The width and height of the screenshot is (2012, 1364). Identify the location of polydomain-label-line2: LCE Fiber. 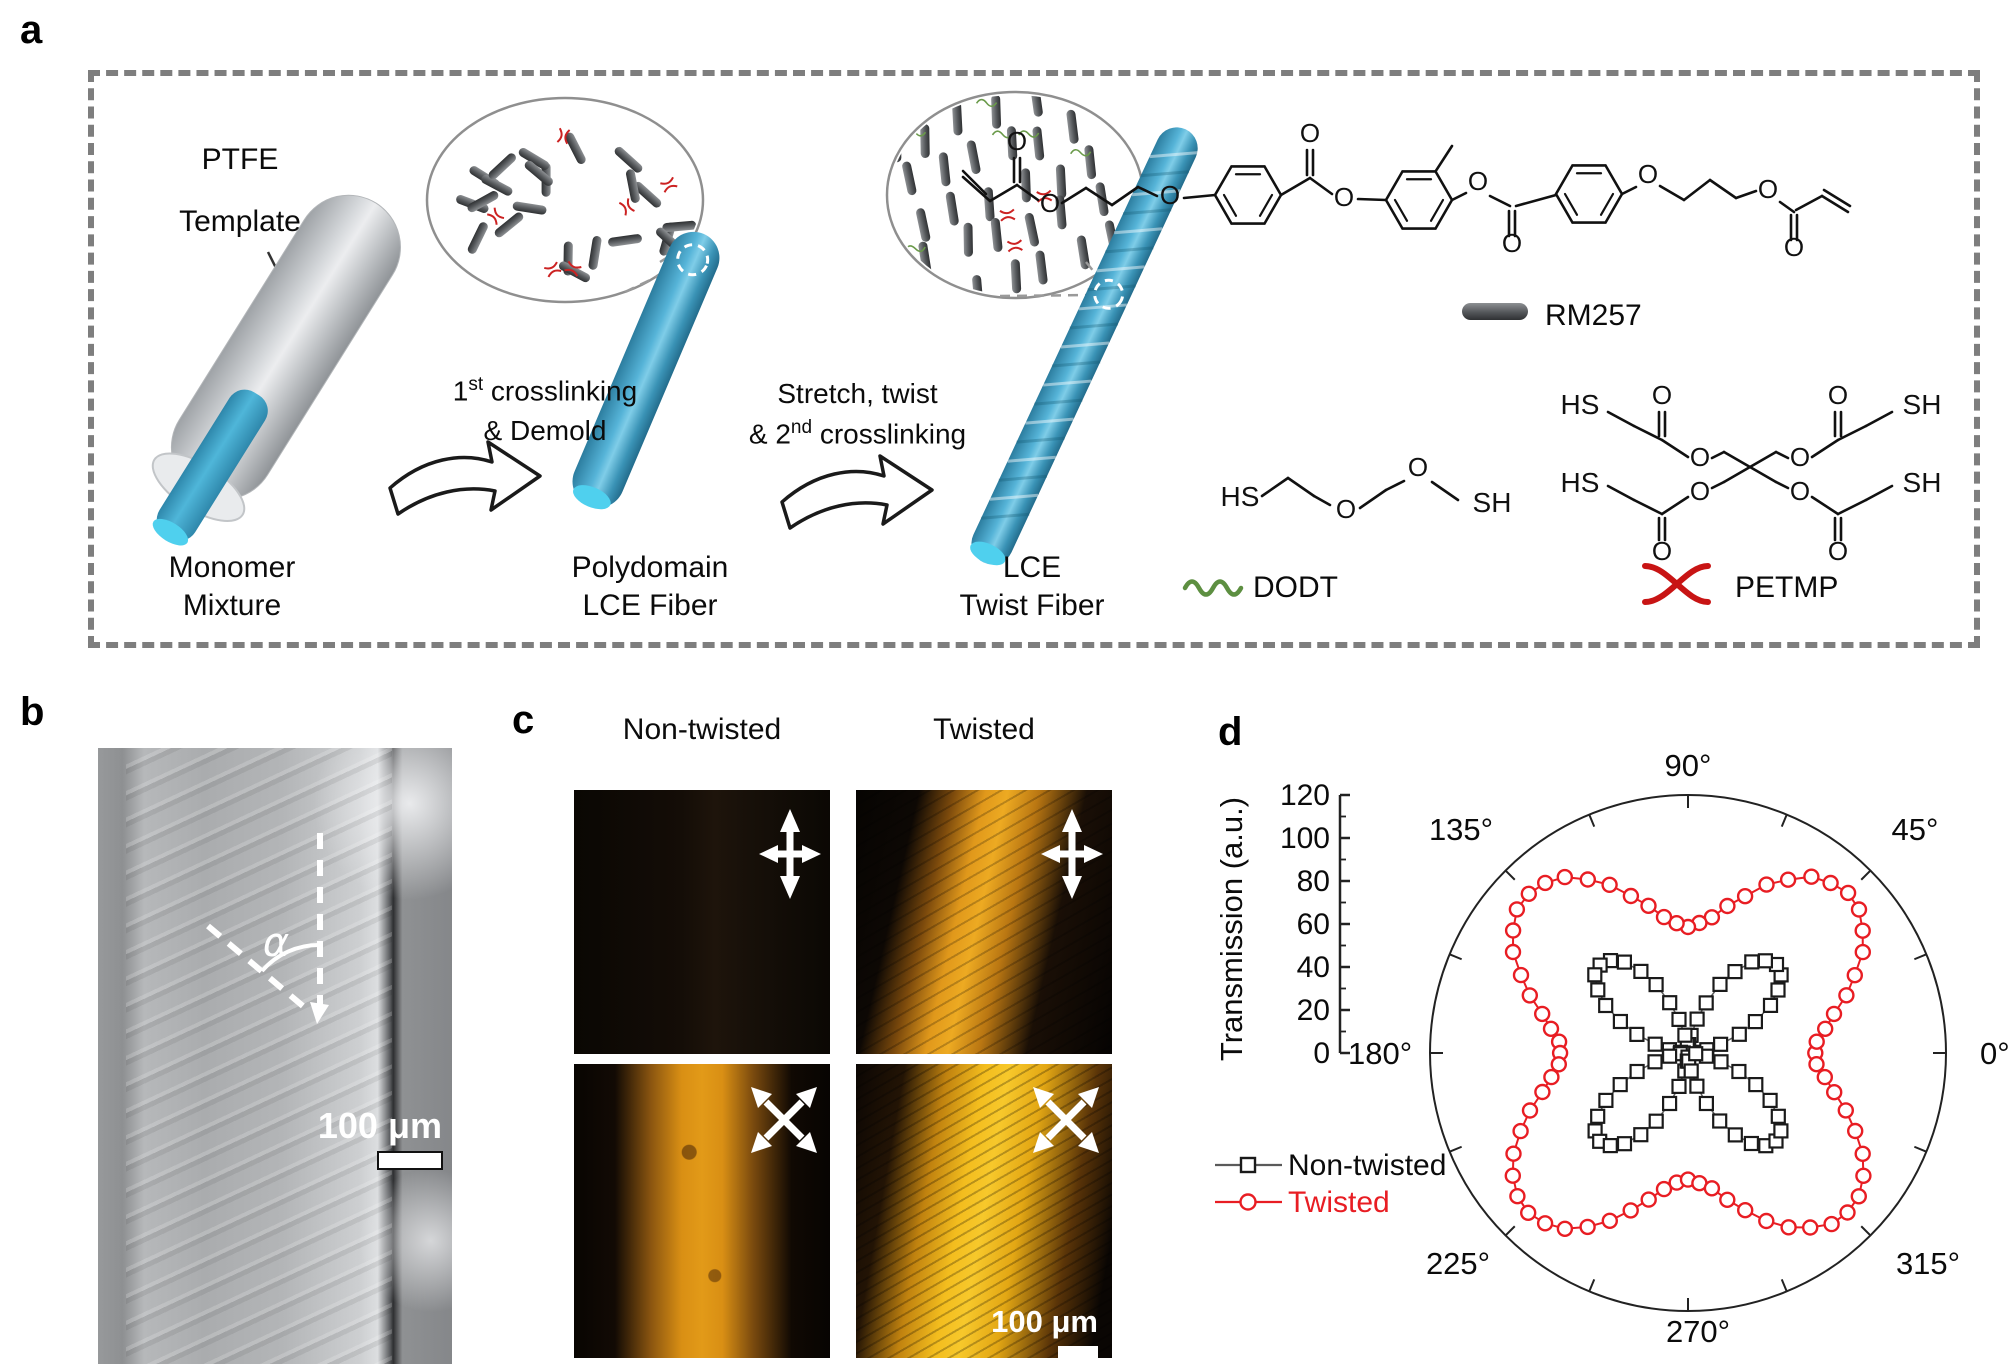
(650, 605).